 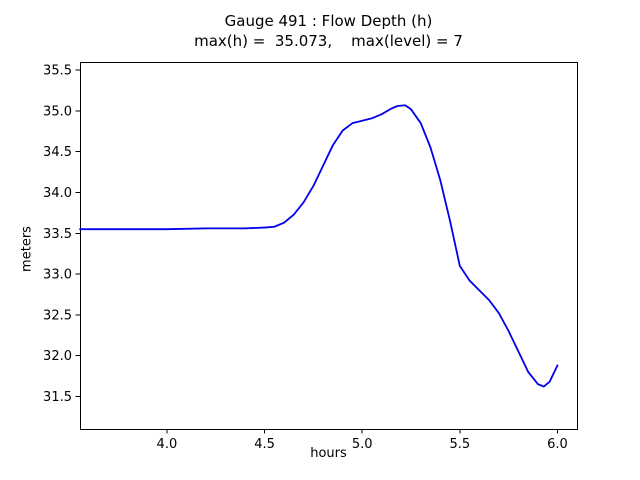 What do you see at coordinates (459, 444) in the screenshot?
I see `x-tick-label: 5.5` at bounding box center [459, 444].